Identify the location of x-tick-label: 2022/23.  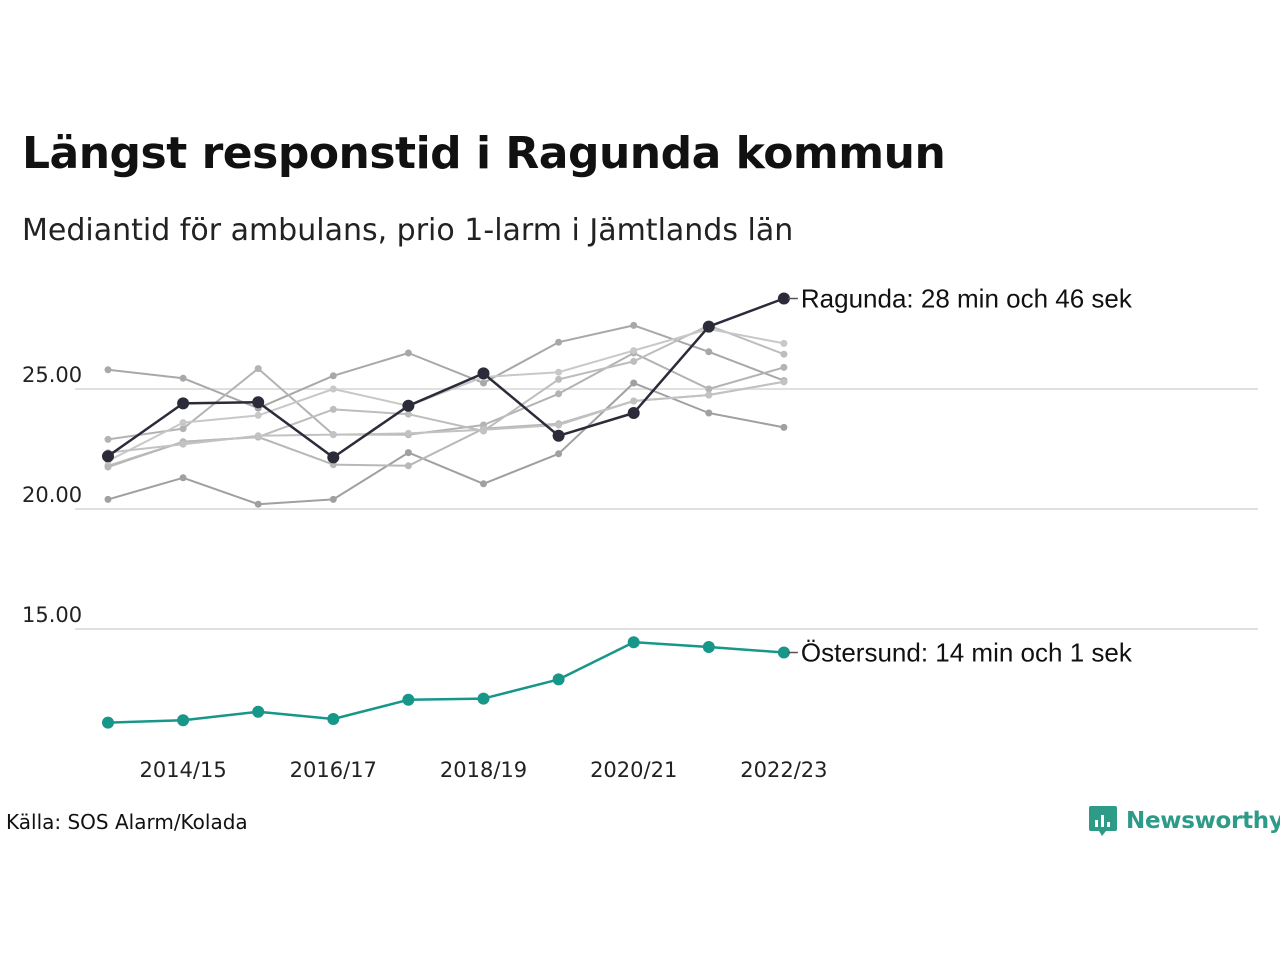
(783, 770).